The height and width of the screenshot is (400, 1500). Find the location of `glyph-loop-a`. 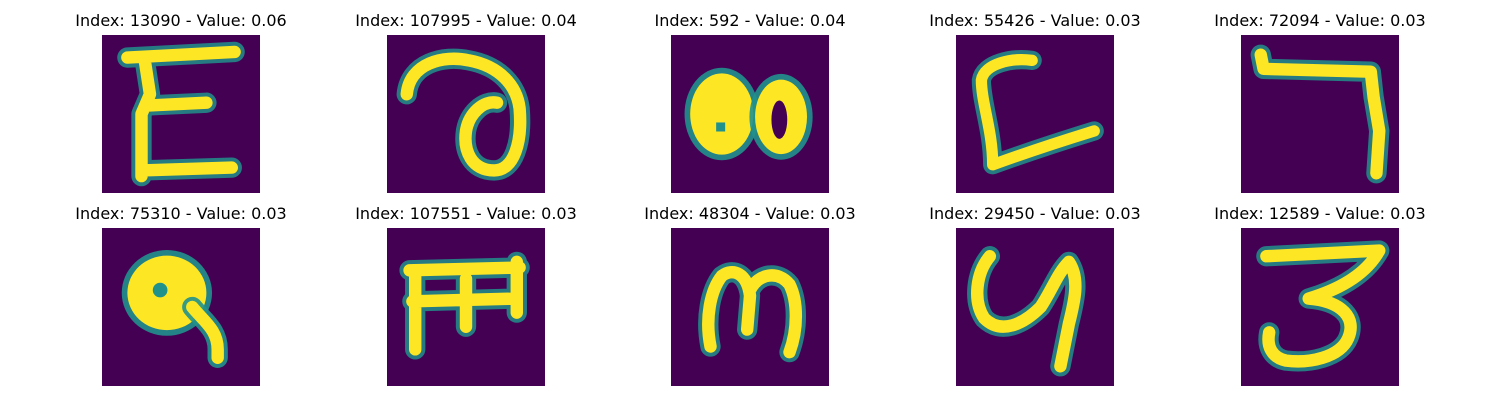

glyph-loop-a is located at coordinates (463, 114).